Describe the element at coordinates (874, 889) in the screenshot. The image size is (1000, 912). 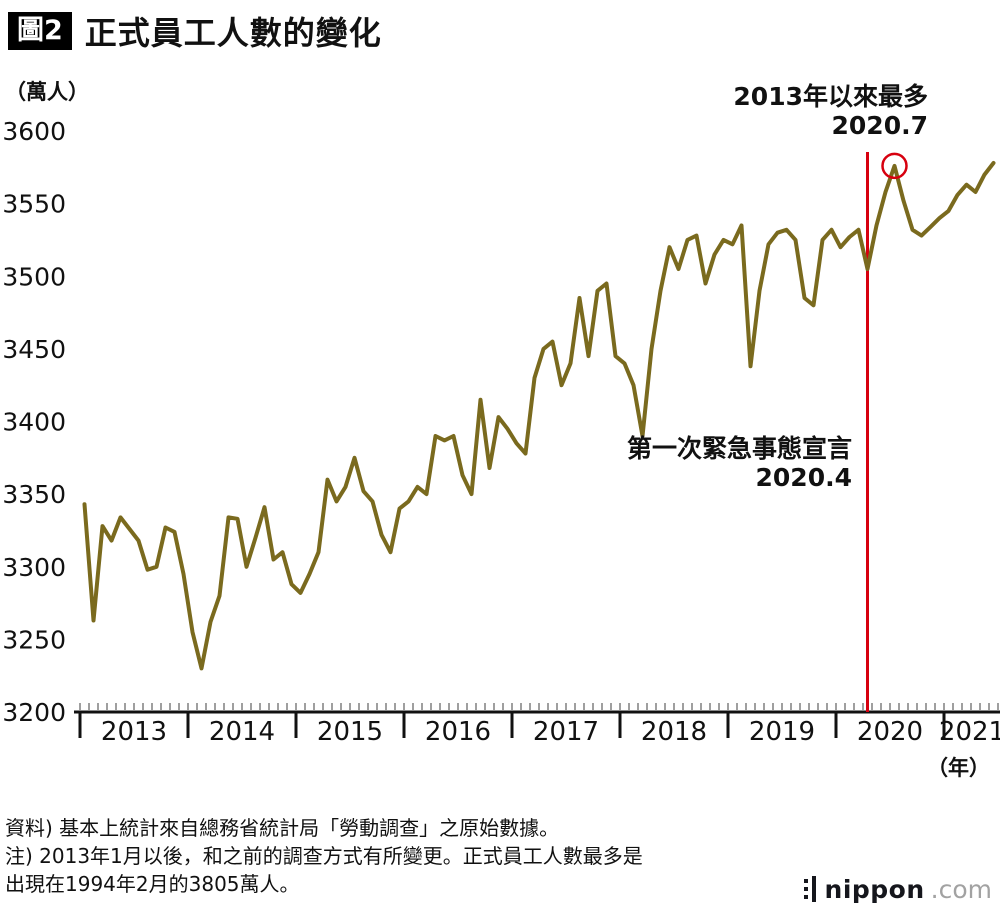
I see `logo-name: nippon` at that location.